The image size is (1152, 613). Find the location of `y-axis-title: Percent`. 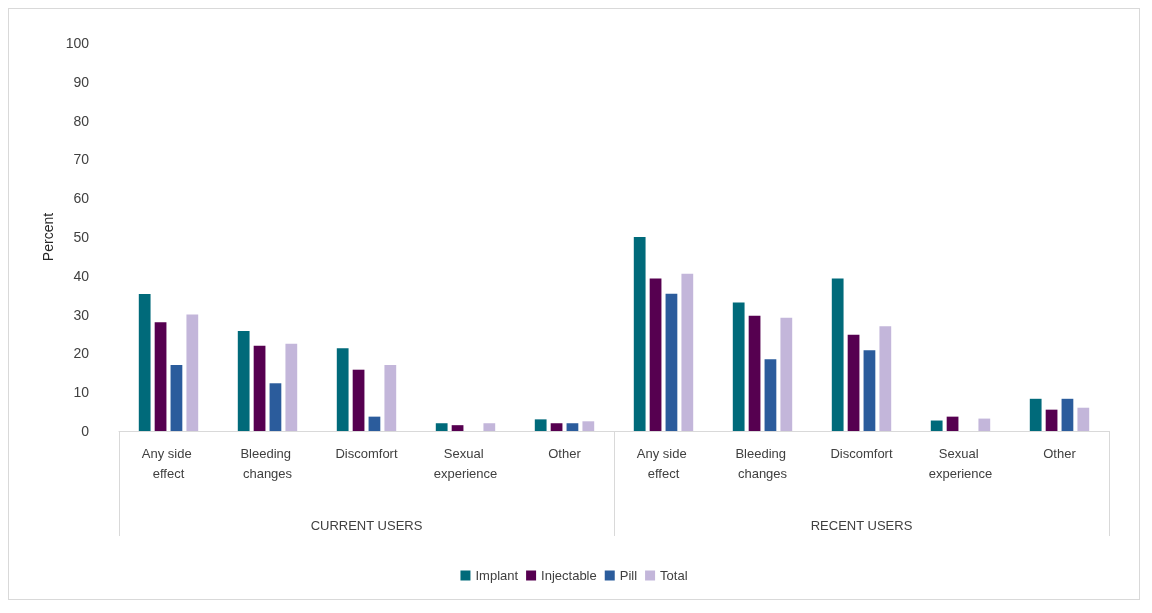

y-axis-title: Percent is located at coordinates (47, 237).